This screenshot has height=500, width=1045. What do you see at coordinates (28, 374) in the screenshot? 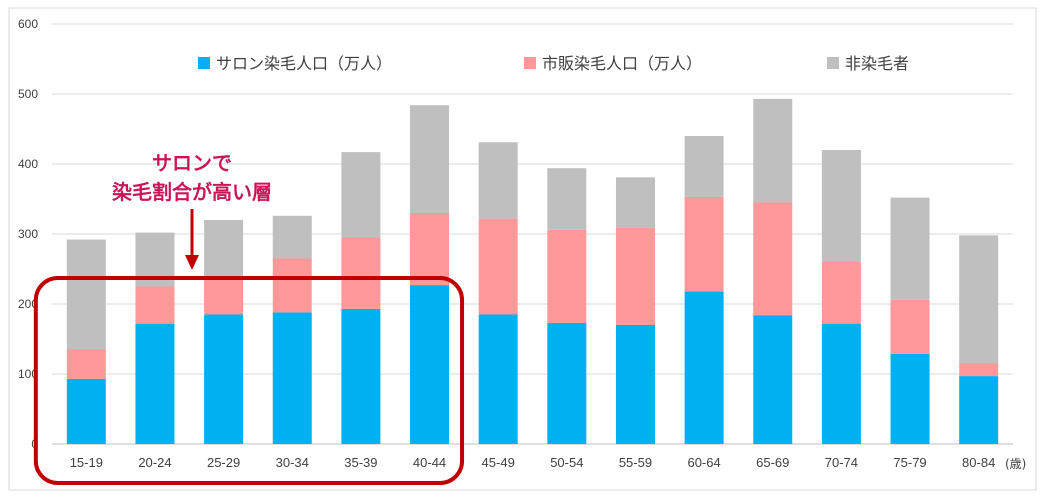
I see `y-tick-label: 100` at bounding box center [28, 374].